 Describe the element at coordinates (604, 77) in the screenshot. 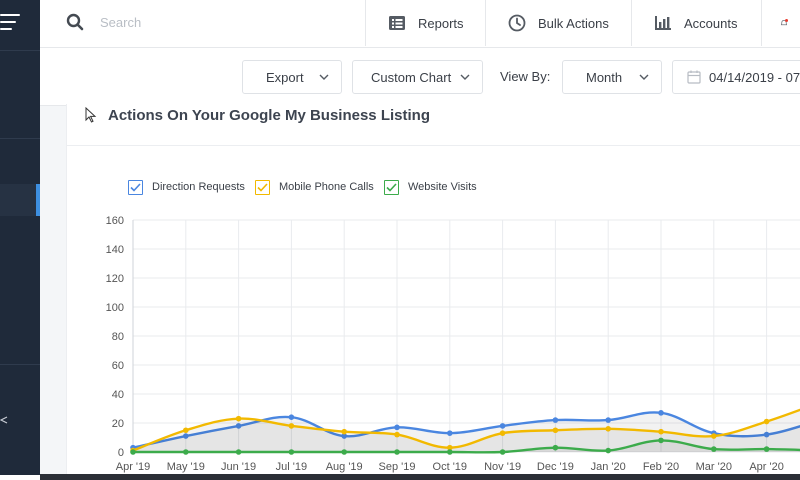

I see `view-by-value: Month` at that location.